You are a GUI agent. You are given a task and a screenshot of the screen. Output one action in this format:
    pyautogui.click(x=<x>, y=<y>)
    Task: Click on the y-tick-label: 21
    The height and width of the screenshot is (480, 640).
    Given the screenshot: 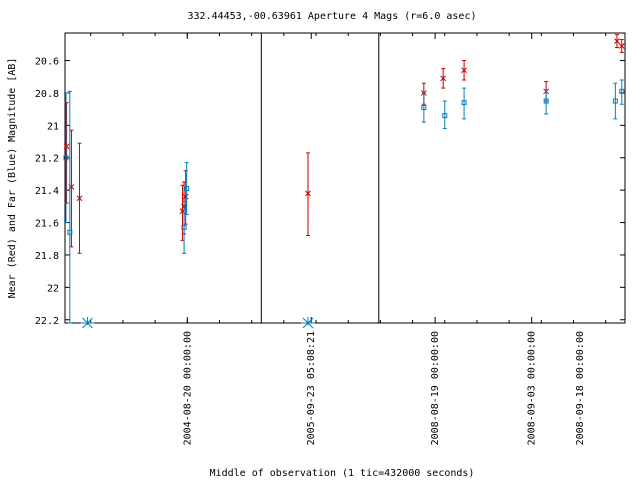 What is the action you would take?
    pyautogui.click(x=53, y=126)
    